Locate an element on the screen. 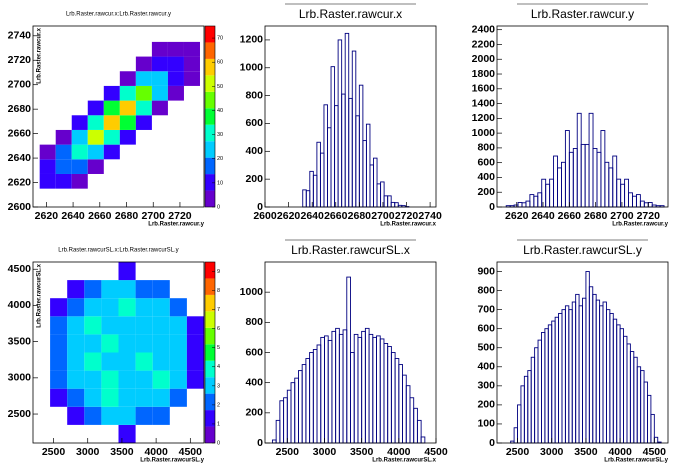 The height and width of the screenshot is (472, 696). x-tick-label: 2740 is located at coordinates (430, 216).